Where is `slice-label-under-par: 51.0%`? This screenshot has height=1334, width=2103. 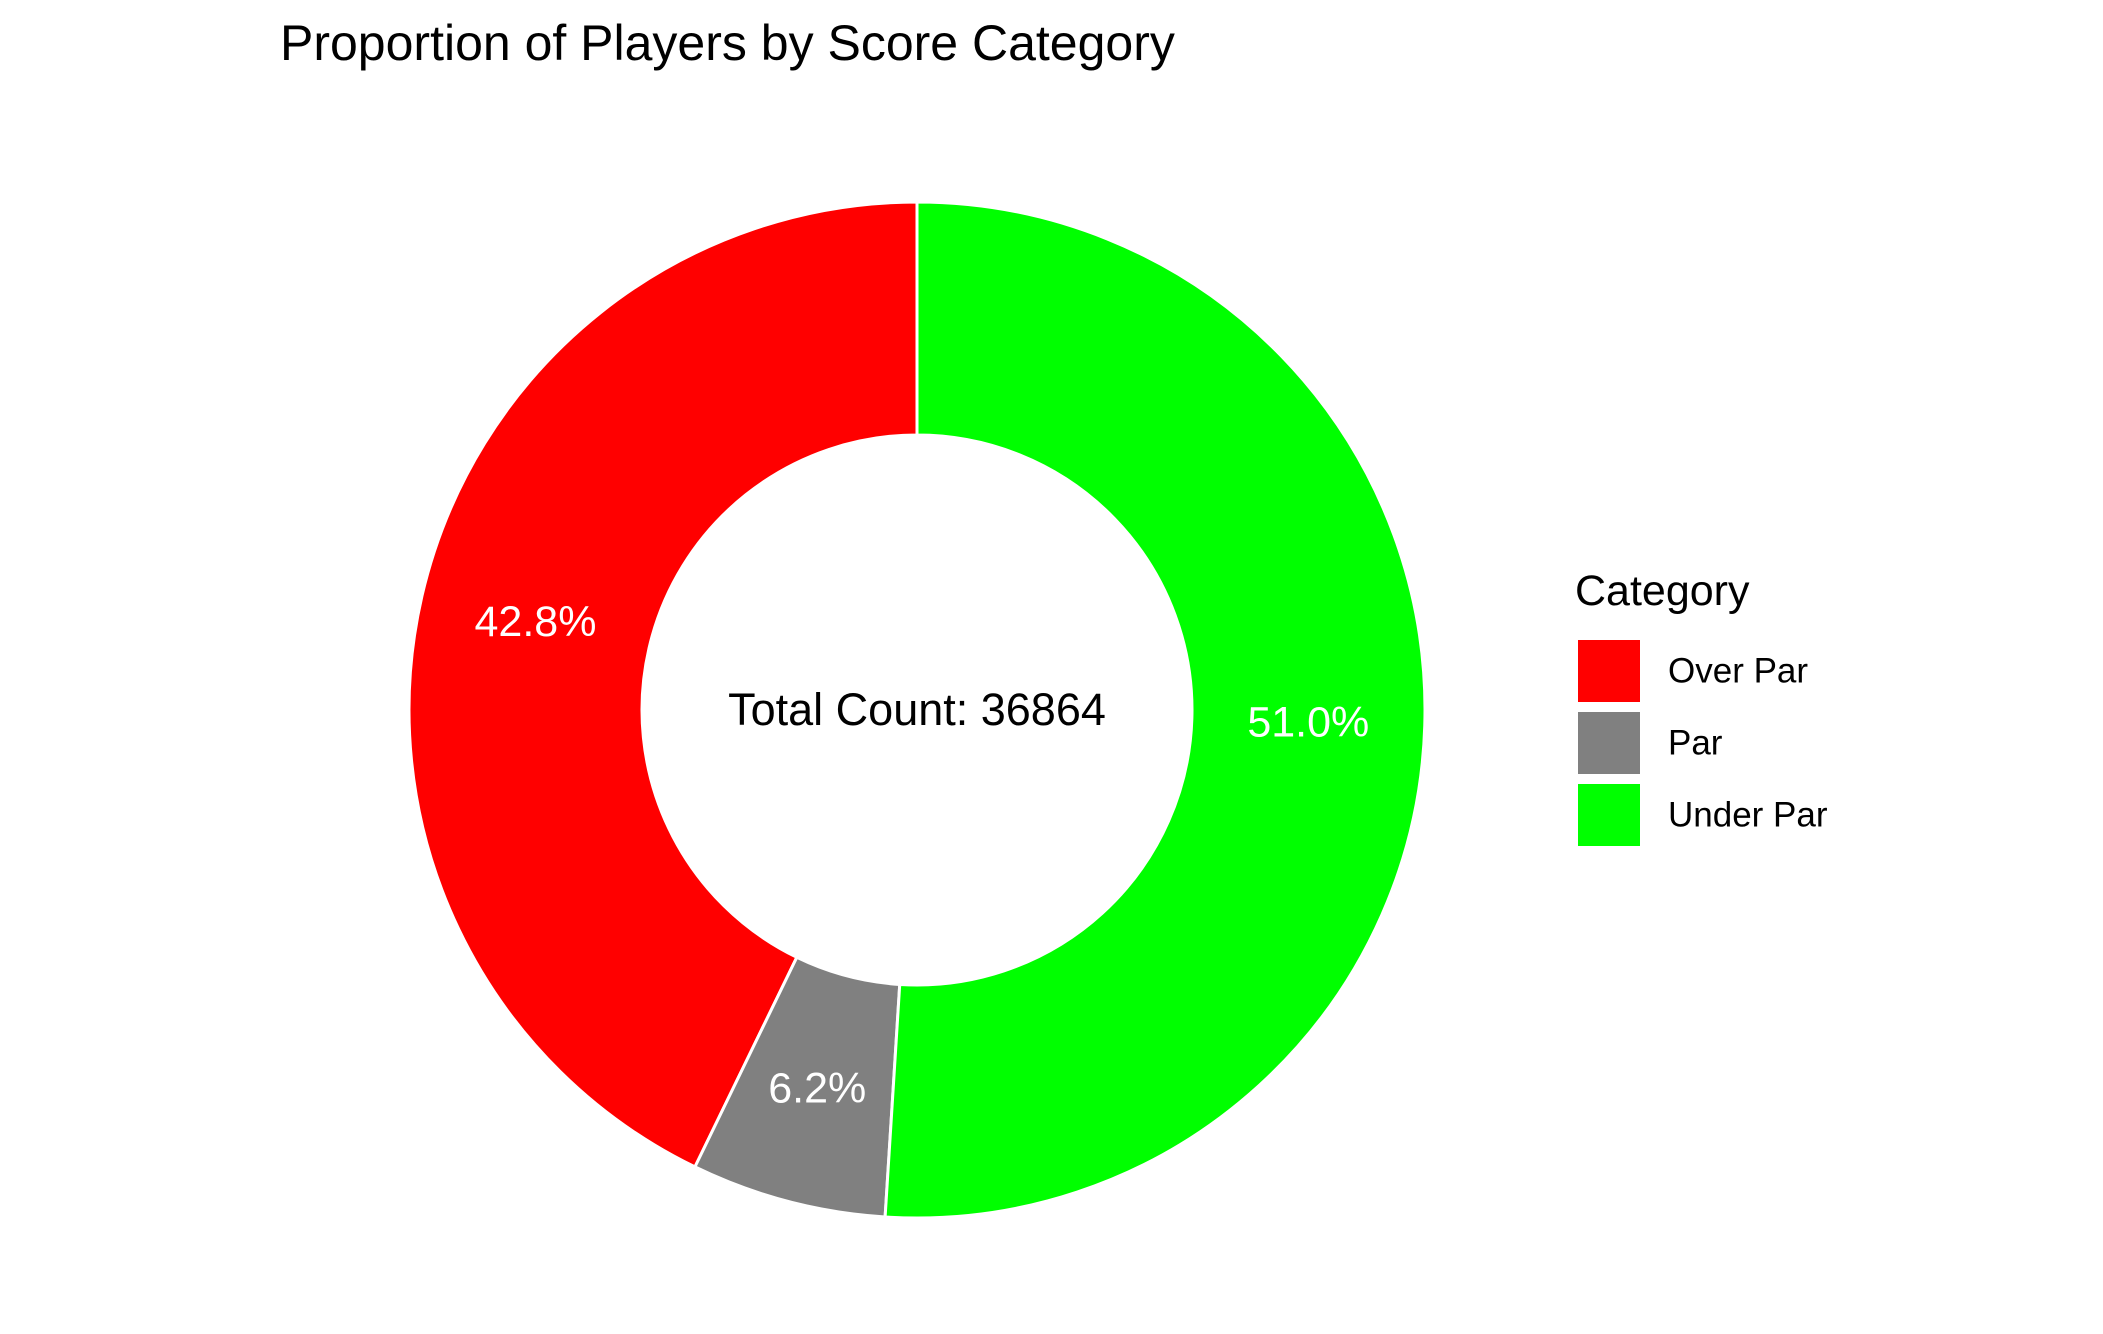 slice-label-under-par: 51.0% is located at coordinates (1308, 722).